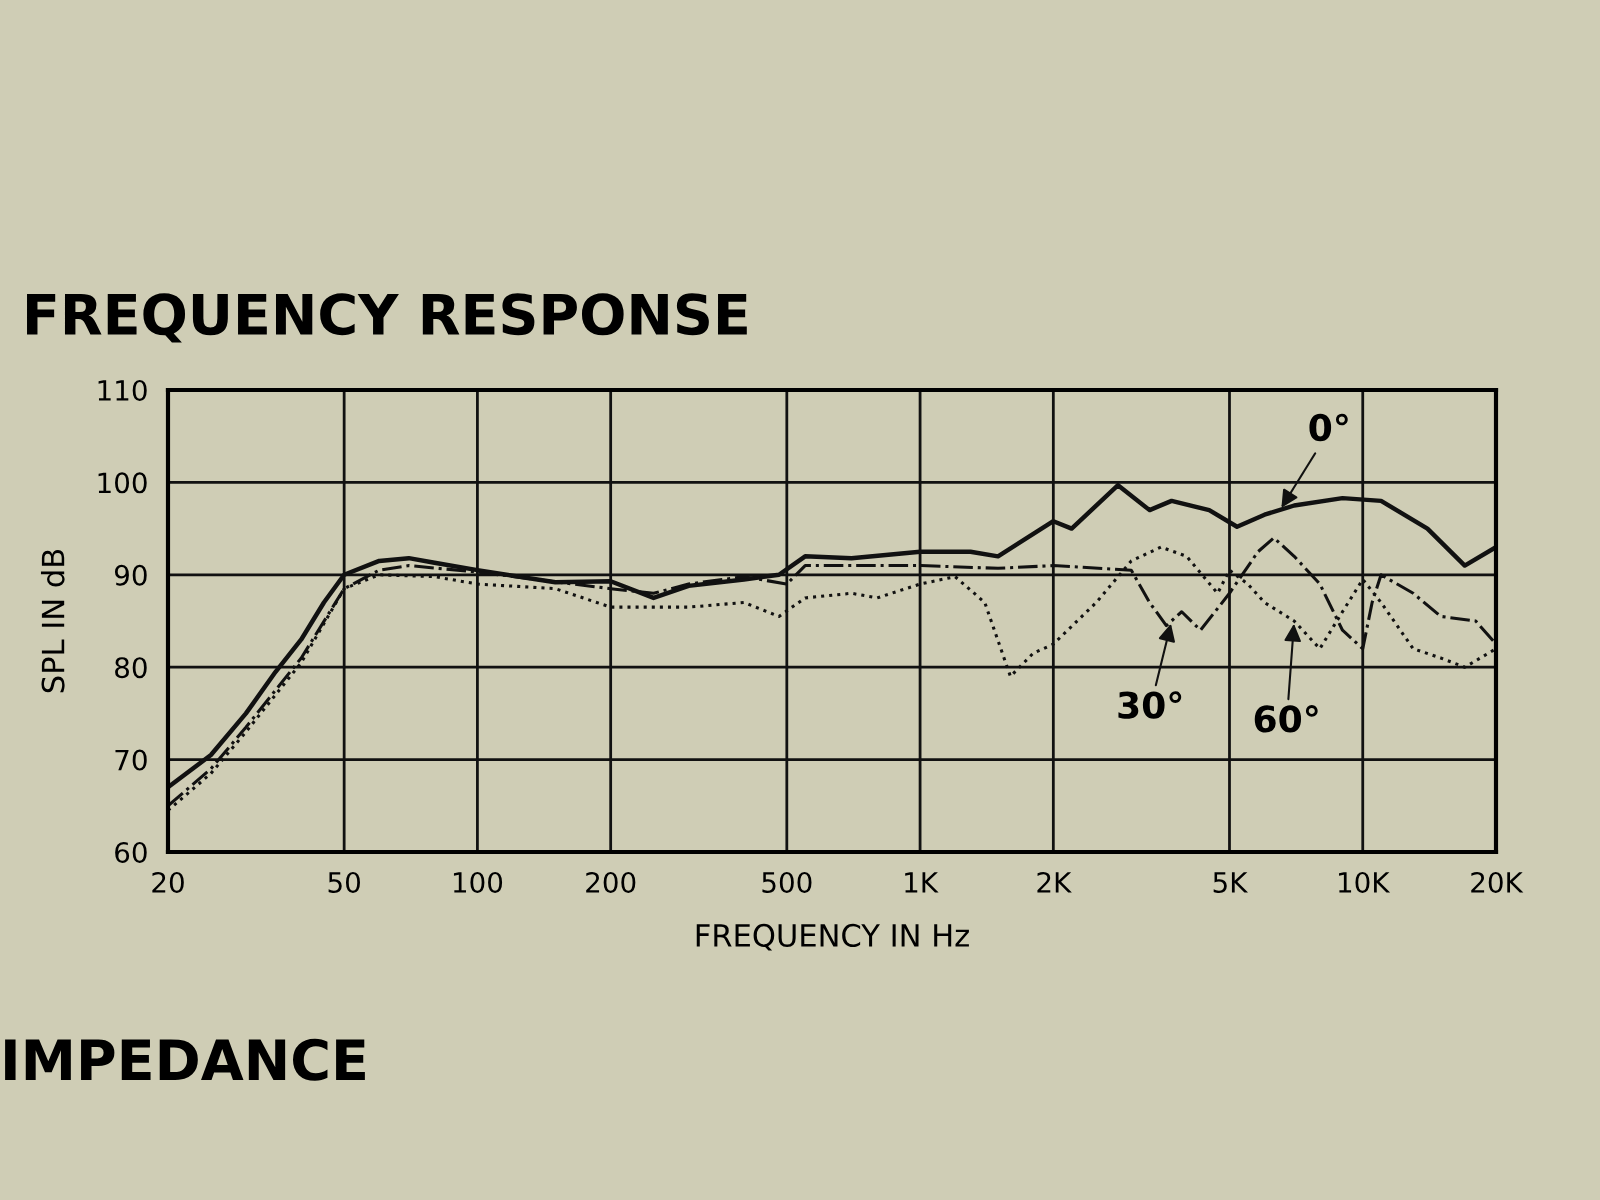 The height and width of the screenshot is (1200, 1600). What do you see at coordinates (387, 318) in the screenshot?
I see `chart-title: FREQUENCY RESPONSE` at bounding box center [387, 318].